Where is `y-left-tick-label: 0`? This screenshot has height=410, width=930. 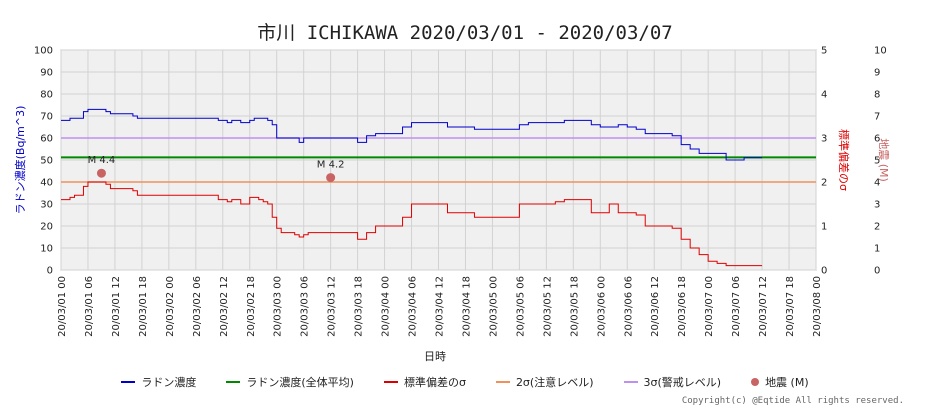
y-left-tick-label: 0 is located at coordinates (50, 271).